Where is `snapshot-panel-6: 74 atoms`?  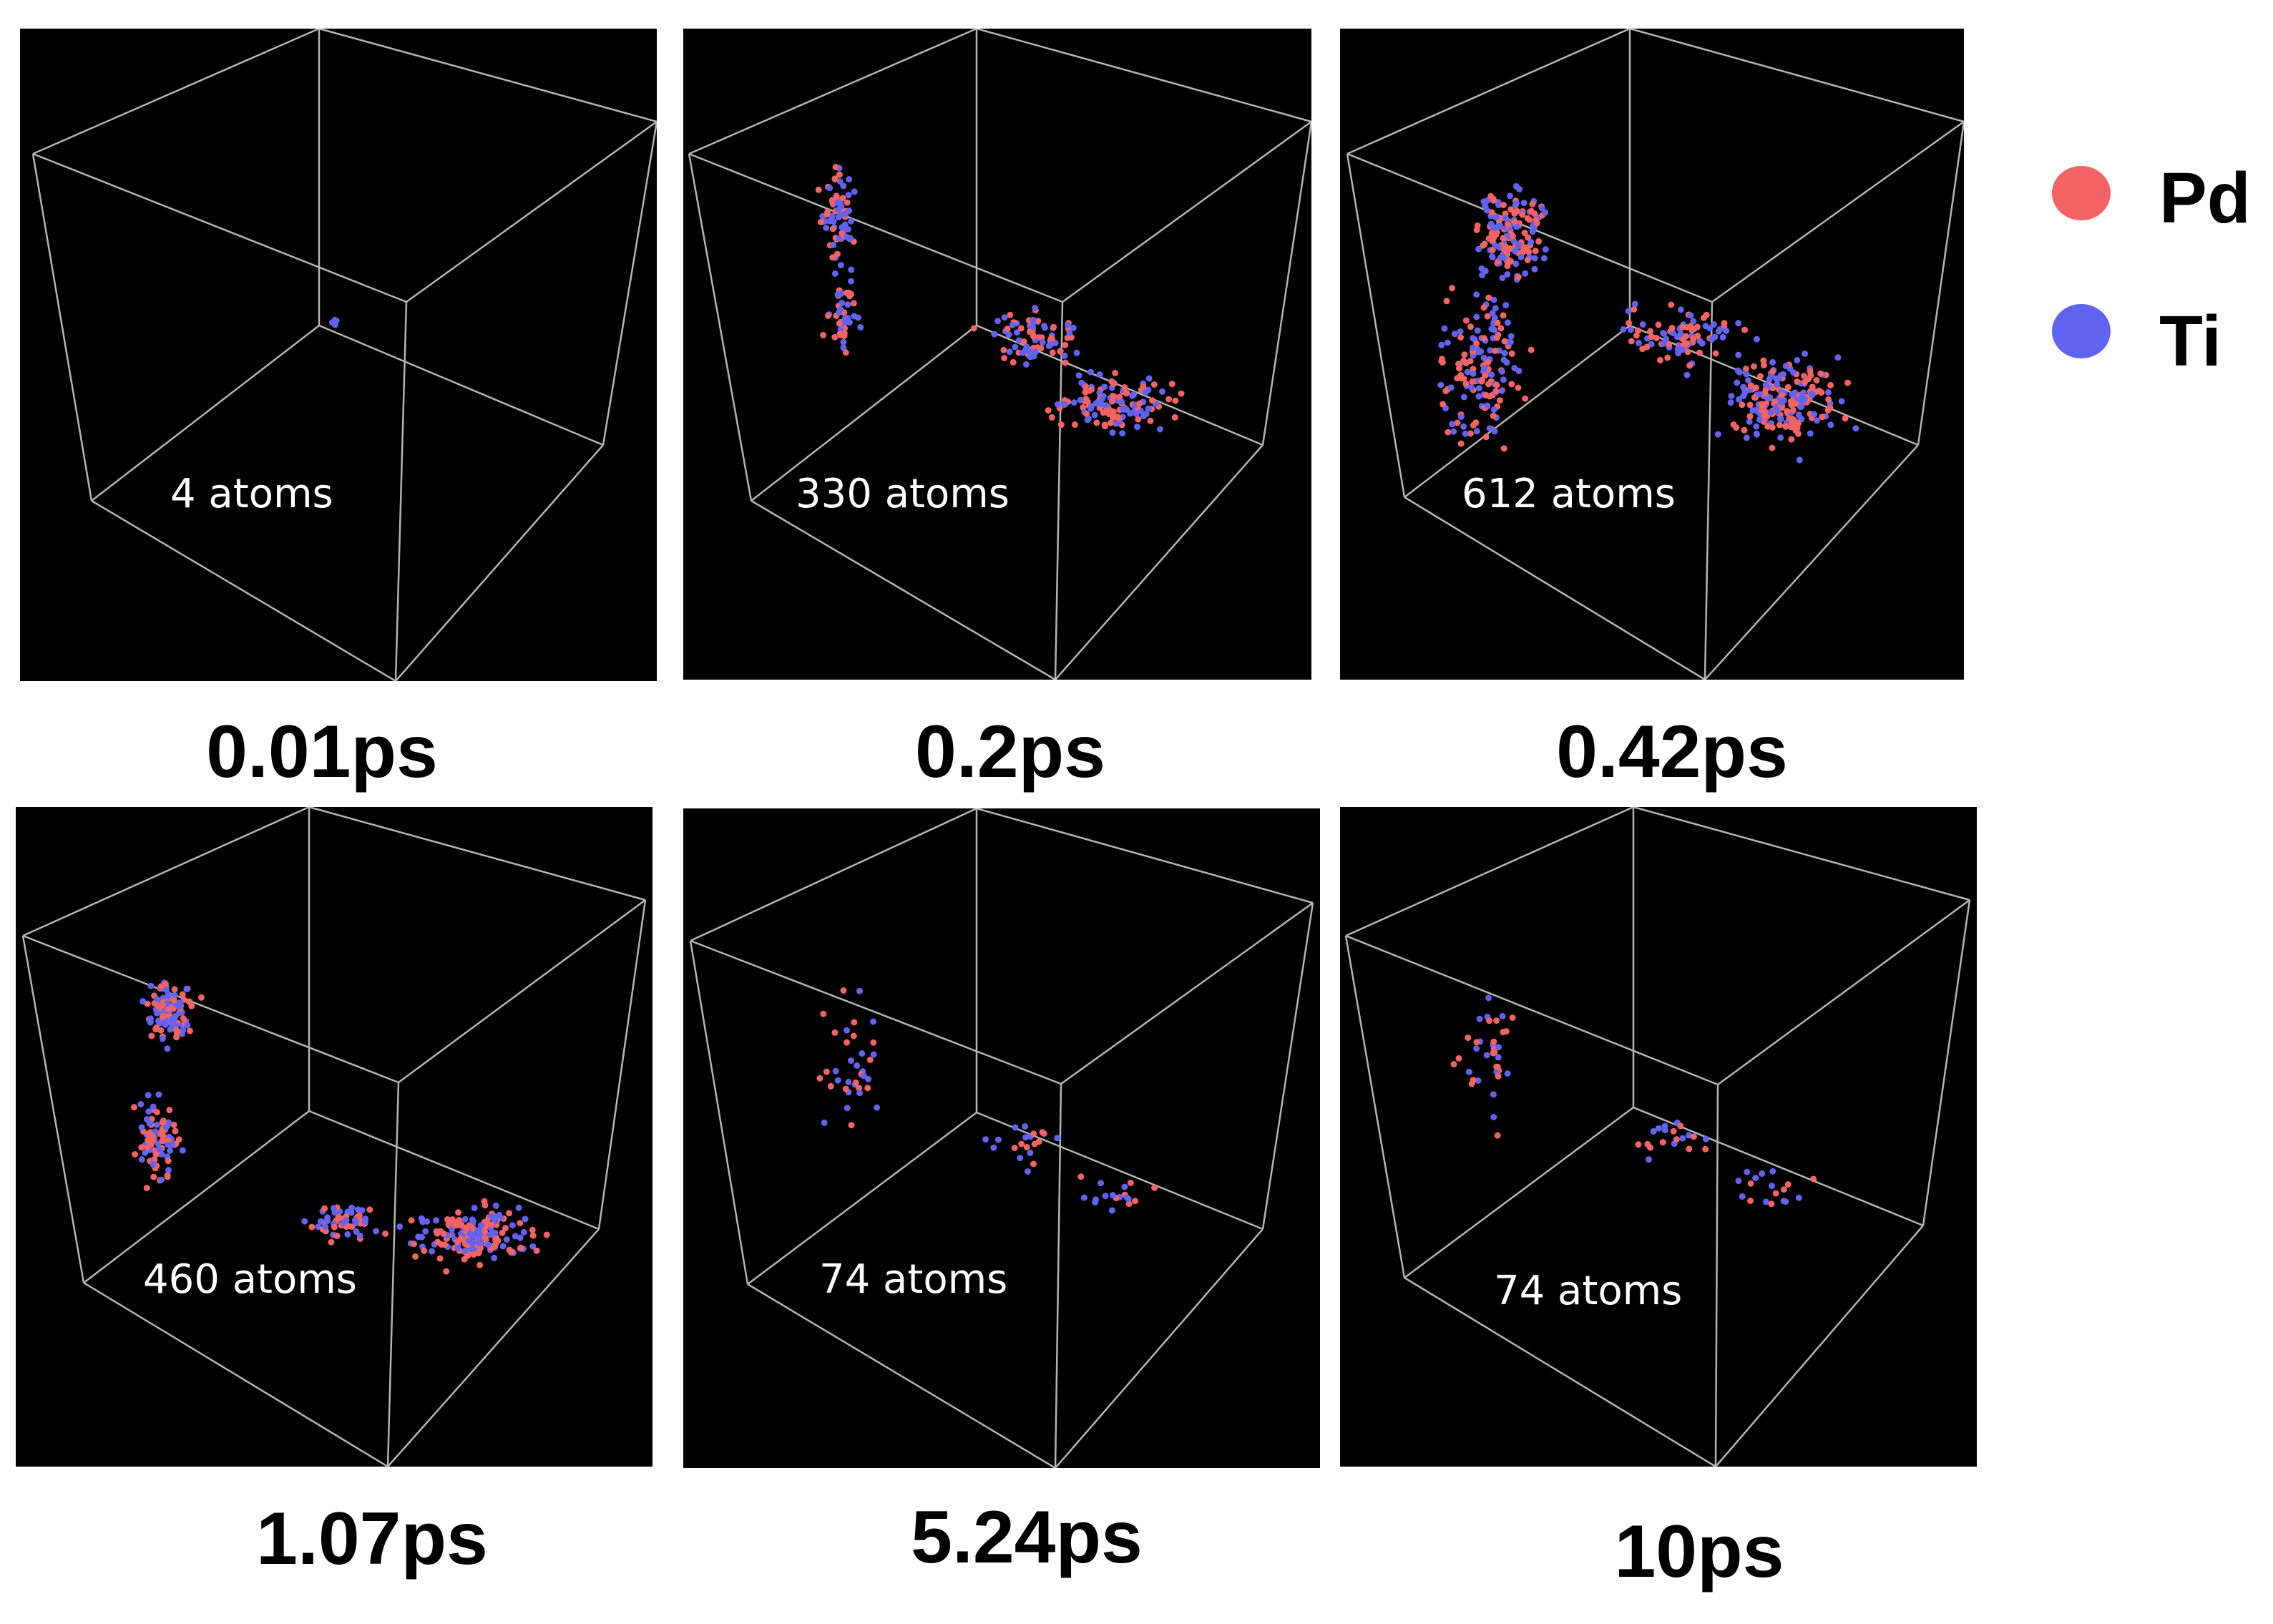 snapshot-panel-6: 74 atoms is located at coordinates (1658, 1137).